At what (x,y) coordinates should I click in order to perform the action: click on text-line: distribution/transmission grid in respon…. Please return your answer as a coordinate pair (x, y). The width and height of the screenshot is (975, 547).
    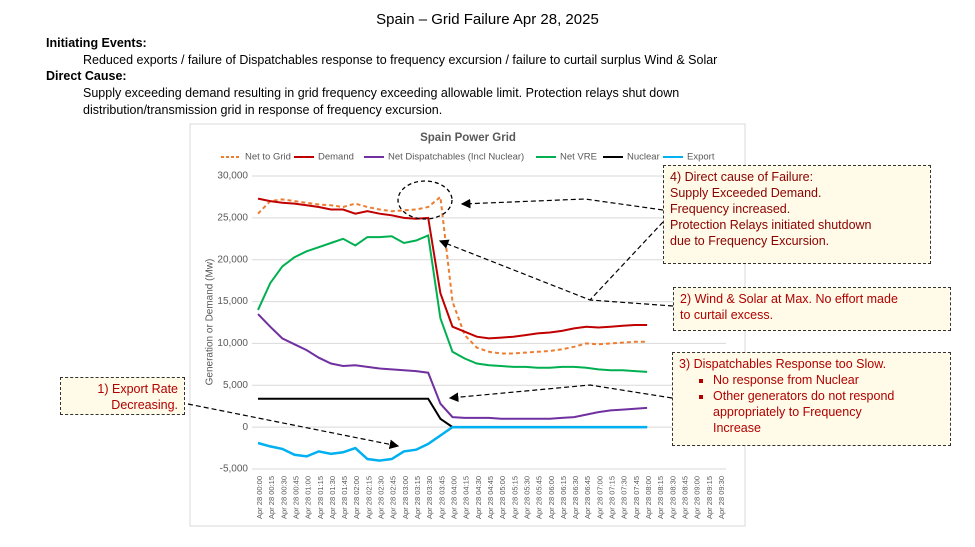
    Looking at the image, I should click on (263, 110).